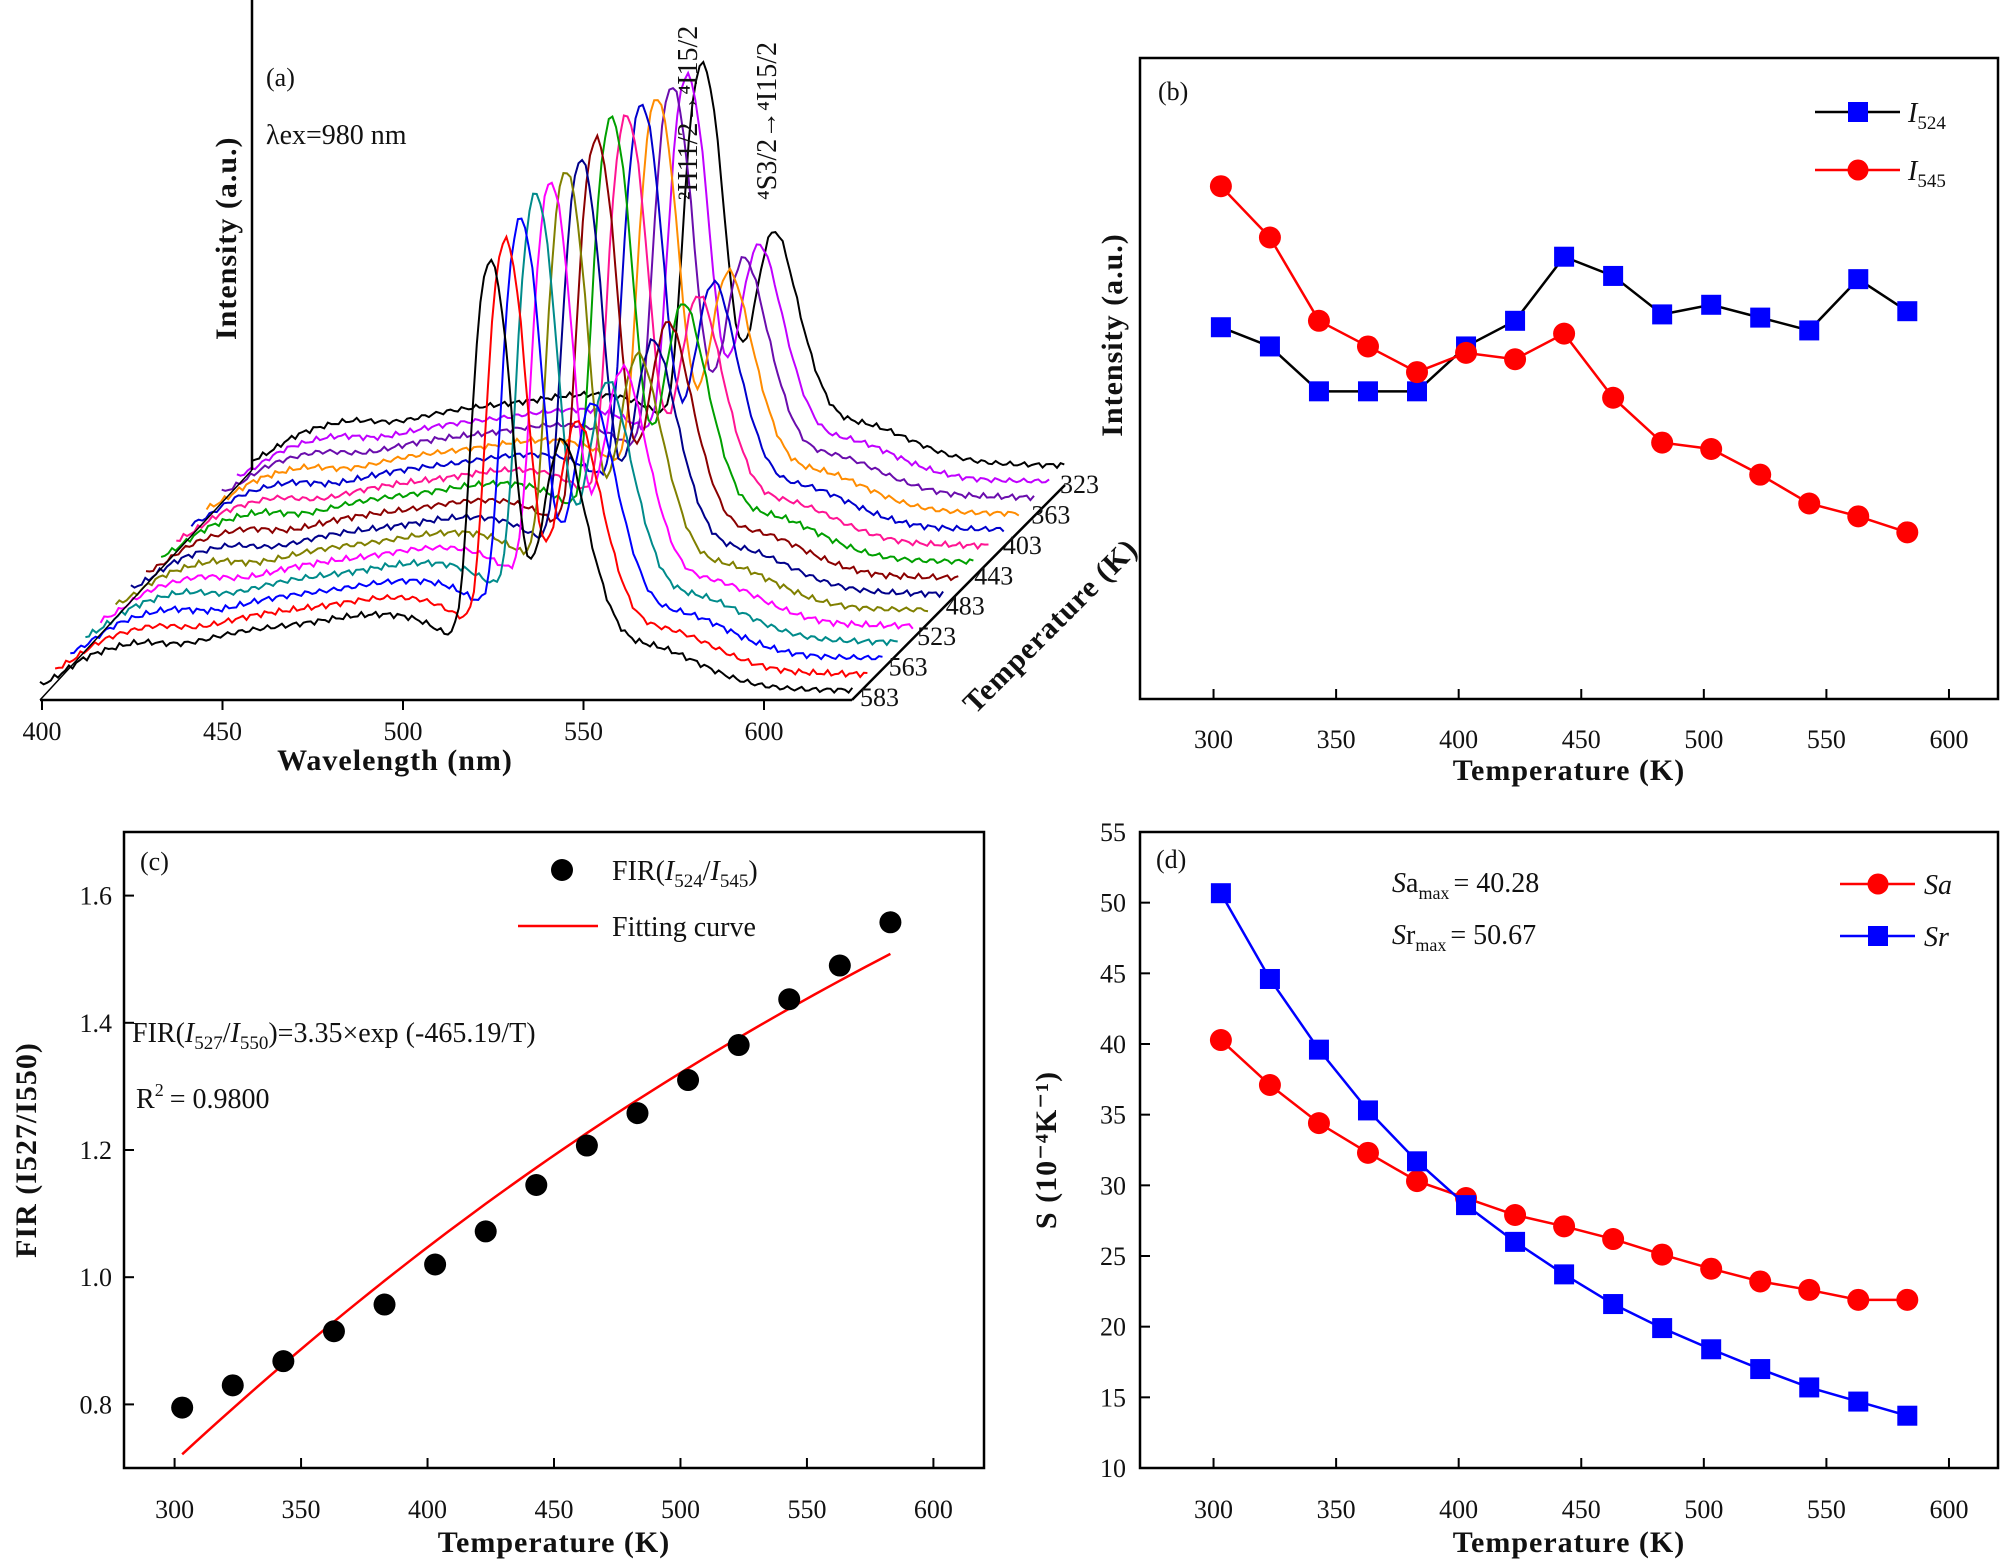  I want to click on panel-c-xlabel: Temperature (K), so click(554, 1542).